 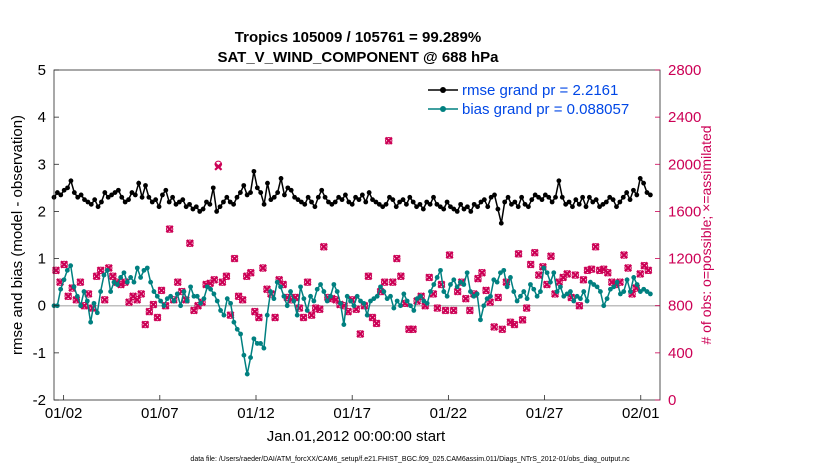 What do you see at coordinates (39, 353) in the screenshot?
I see `y-tick-label: -1` at bounding box center [39, 353].